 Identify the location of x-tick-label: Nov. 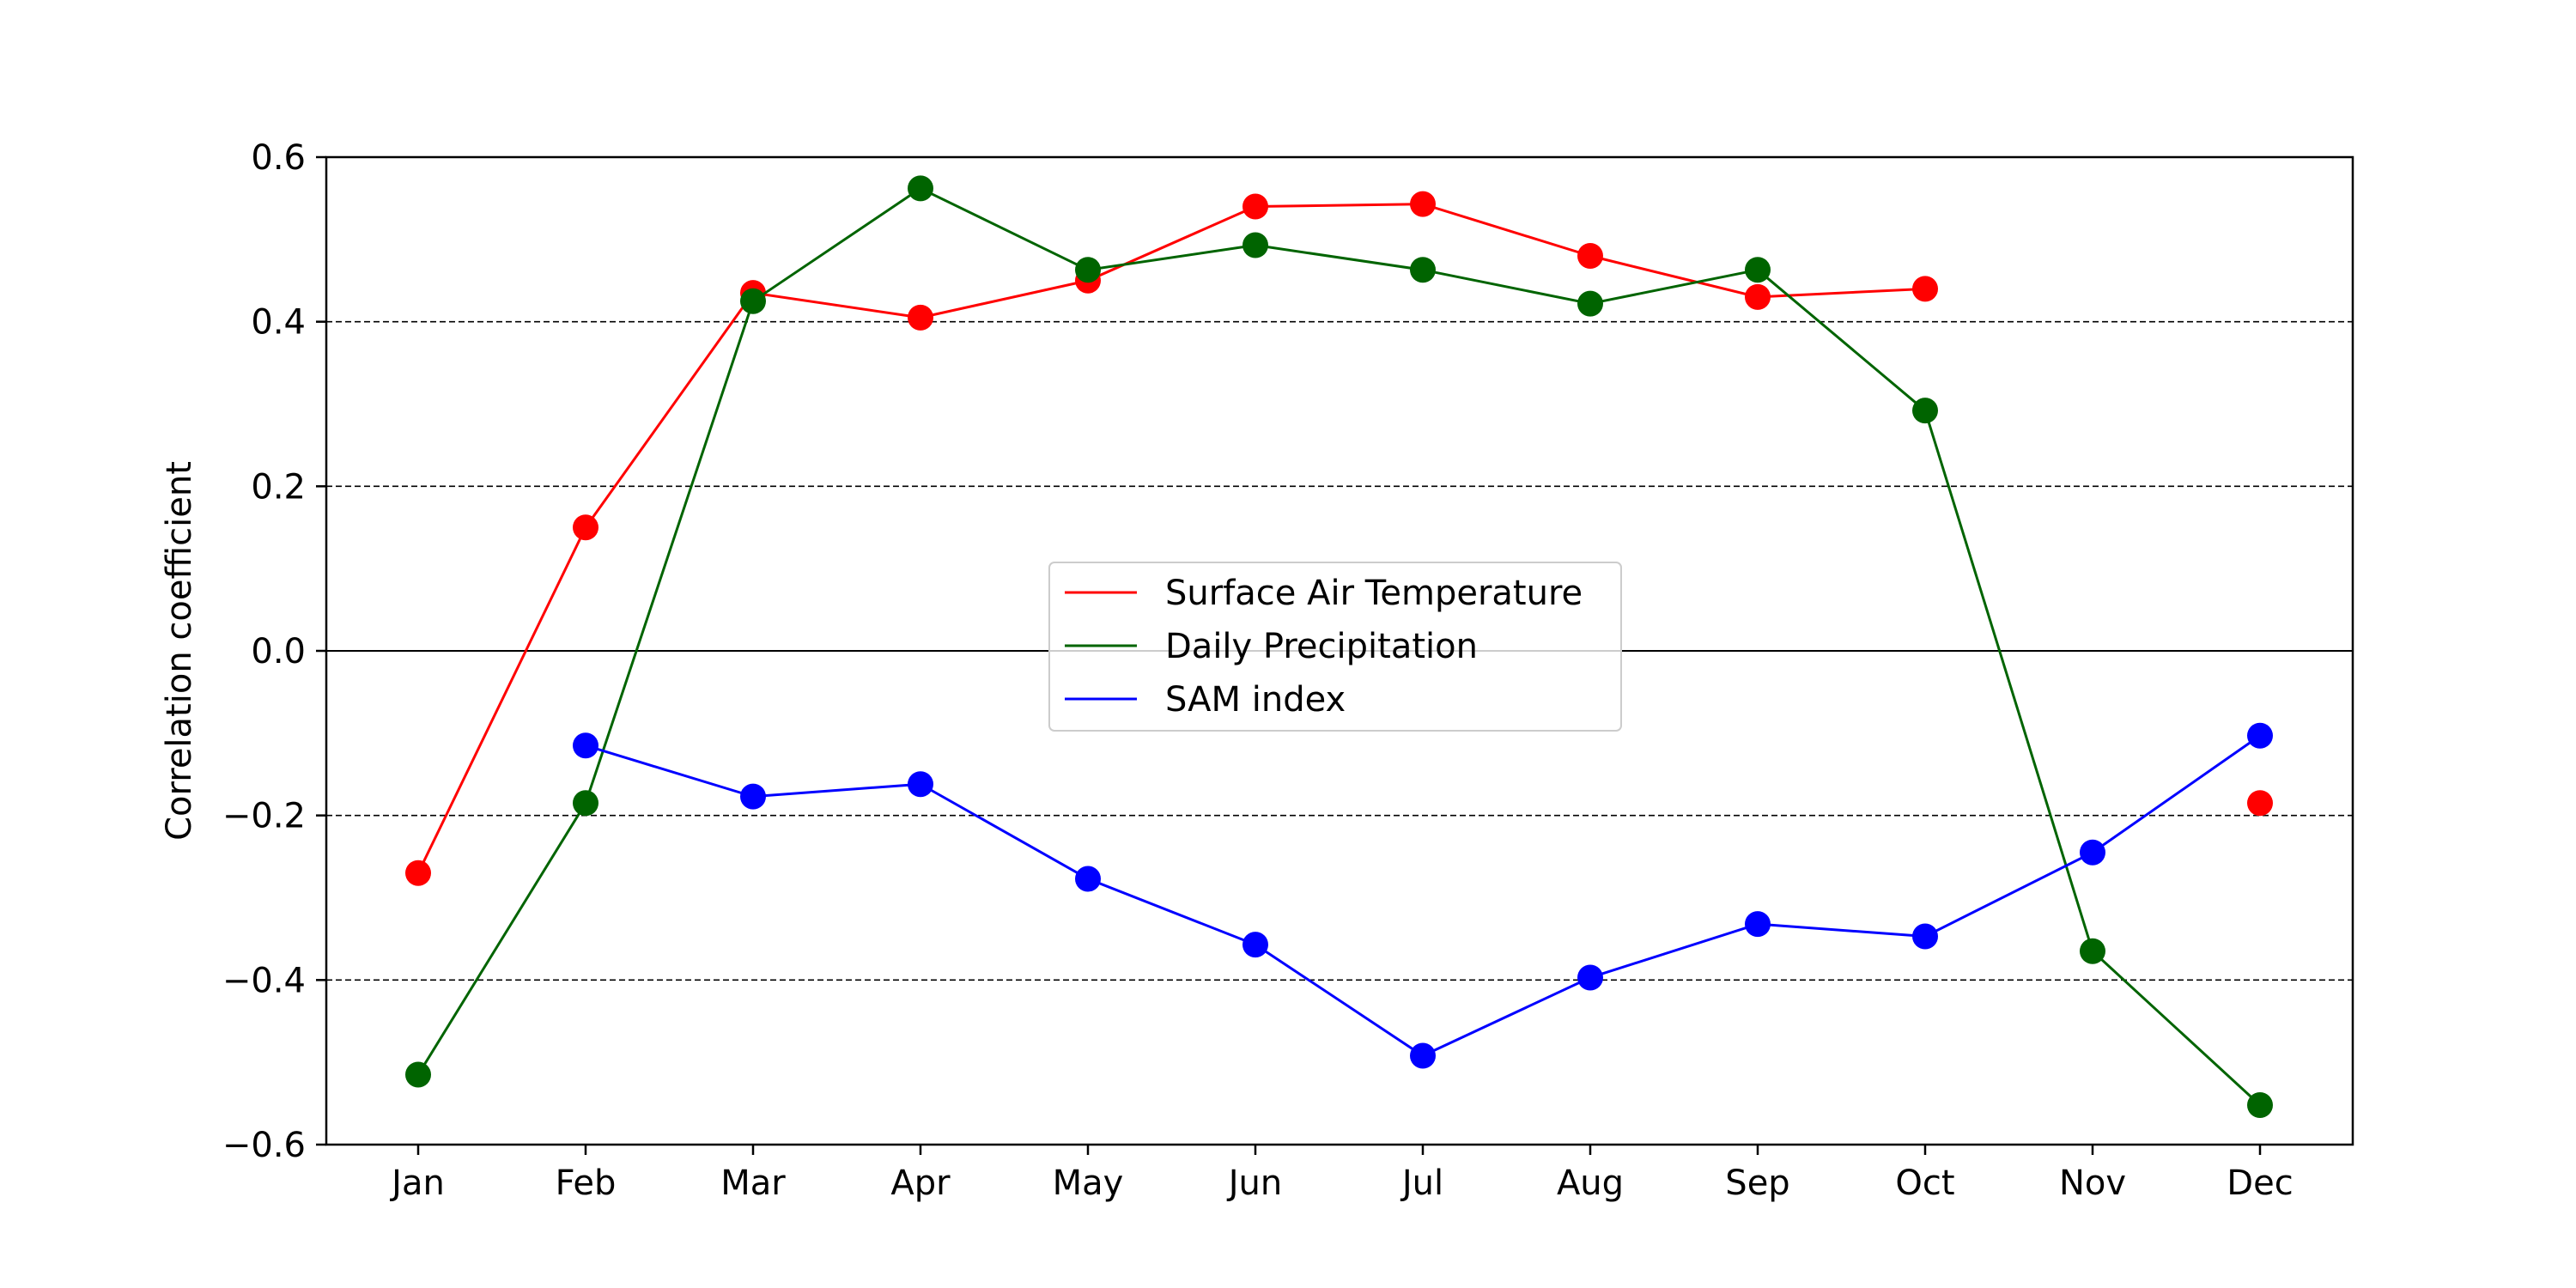
(2092, 1183).